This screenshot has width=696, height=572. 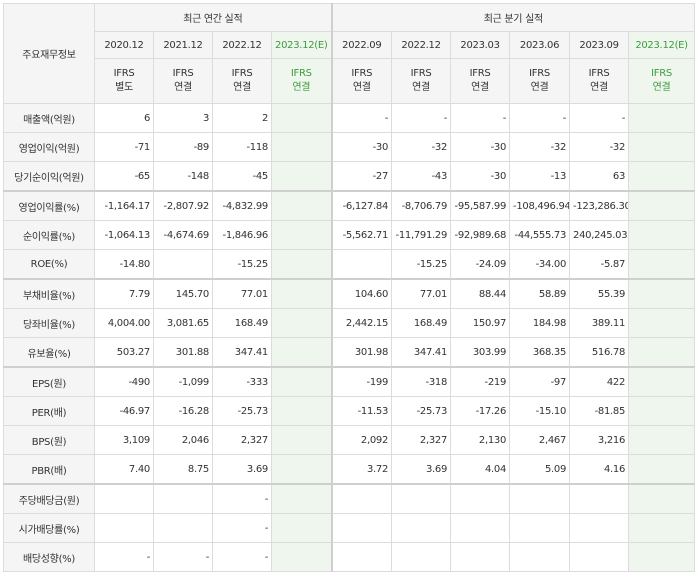 What do you see at coordinates (242, 381) in the screenshot?
I see `table-cell: -333` at bounding box center [242, 381].